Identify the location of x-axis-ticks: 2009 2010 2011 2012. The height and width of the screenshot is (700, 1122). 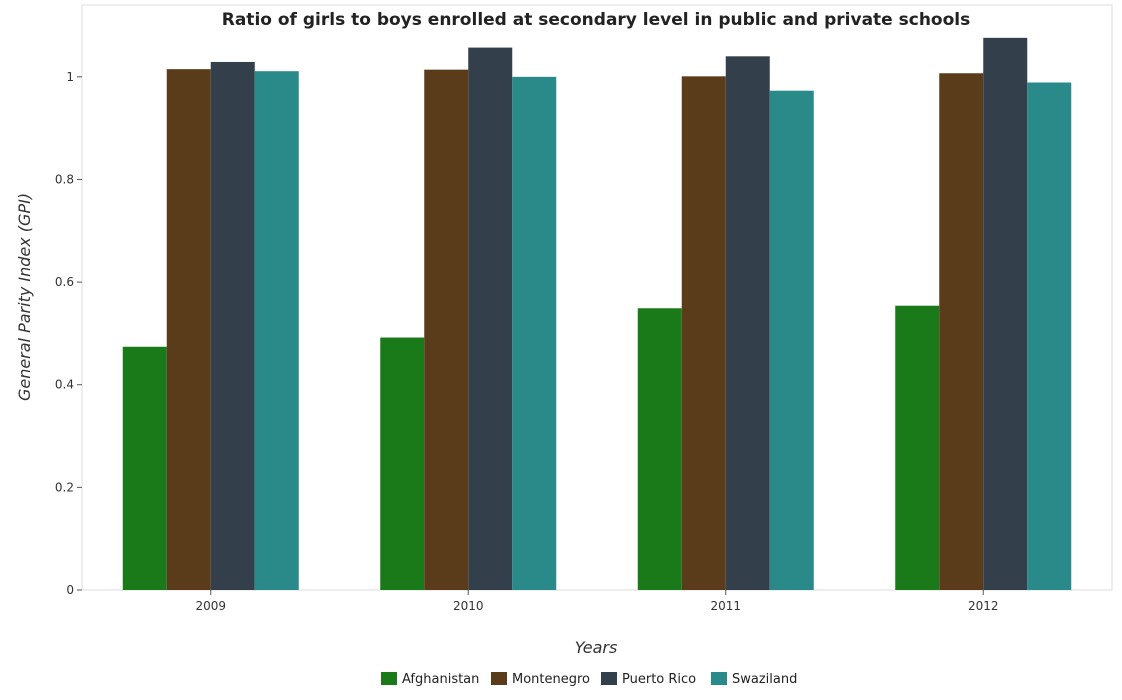
(597, 601).